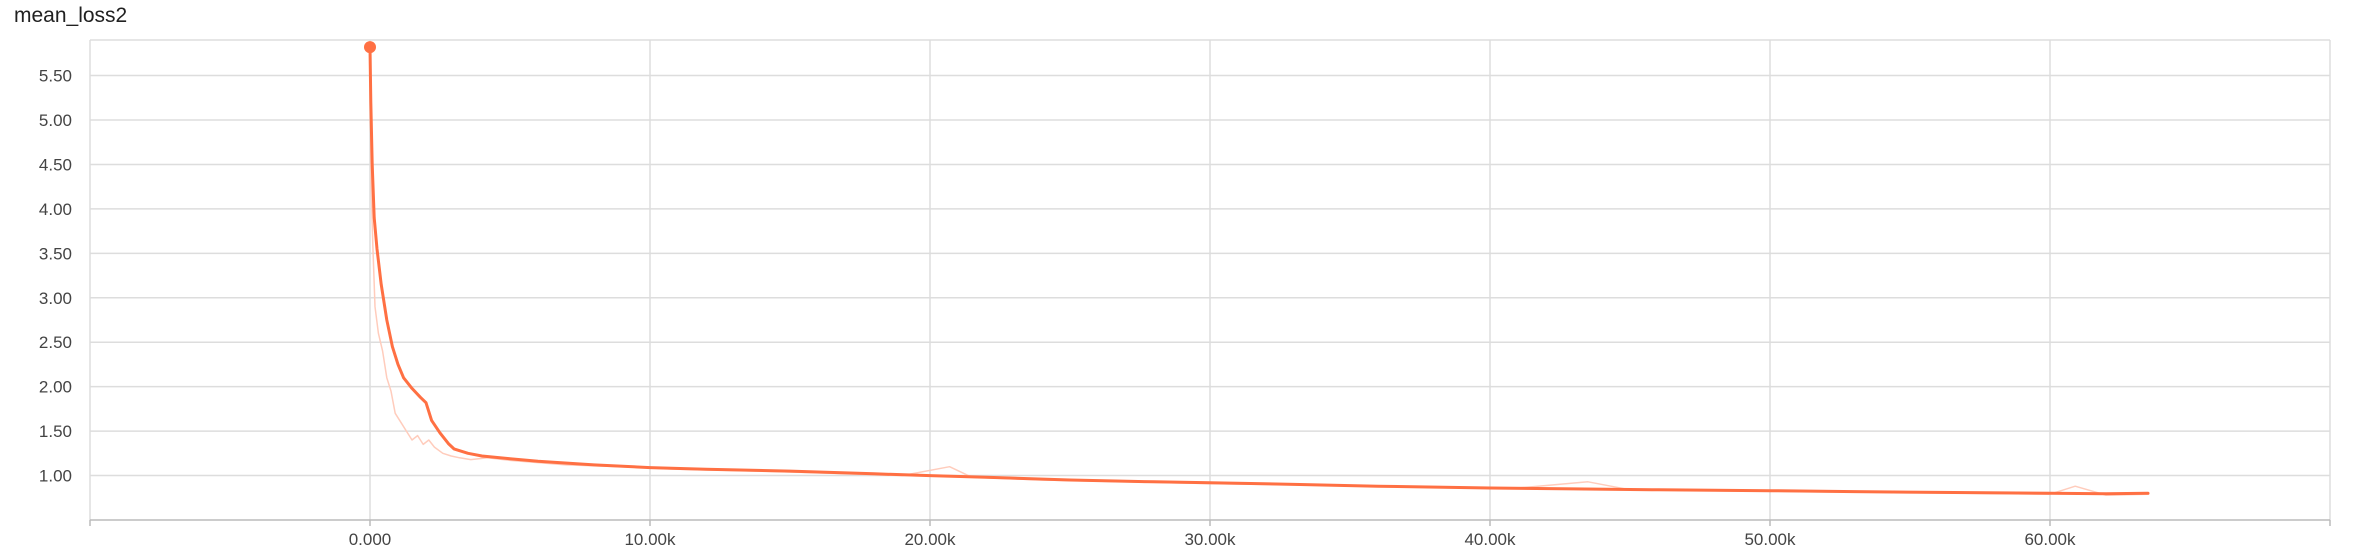 The height and width of the screenshot is (546, 2358). What do you see at coordinates (55, 276) in the screenshot?
I see `y-axis-ticks: 1.00 1.50 2.00 2.50 3.00 3.50 4.00 4.50 5.00 5.50` at bounding box center [55, 276].